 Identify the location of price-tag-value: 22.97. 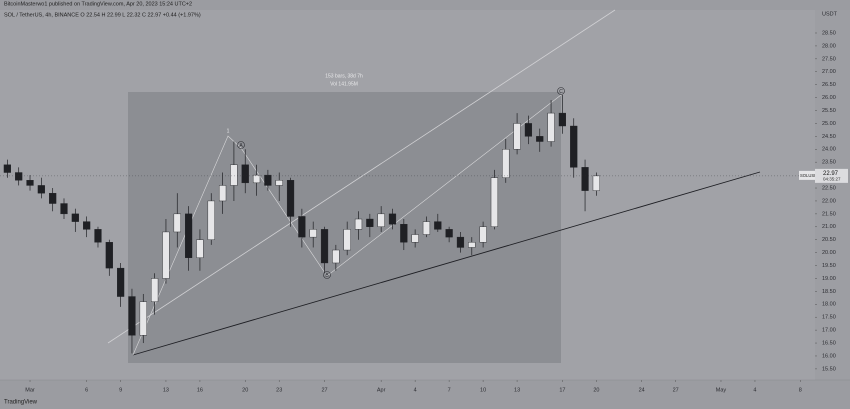
(831, 174).